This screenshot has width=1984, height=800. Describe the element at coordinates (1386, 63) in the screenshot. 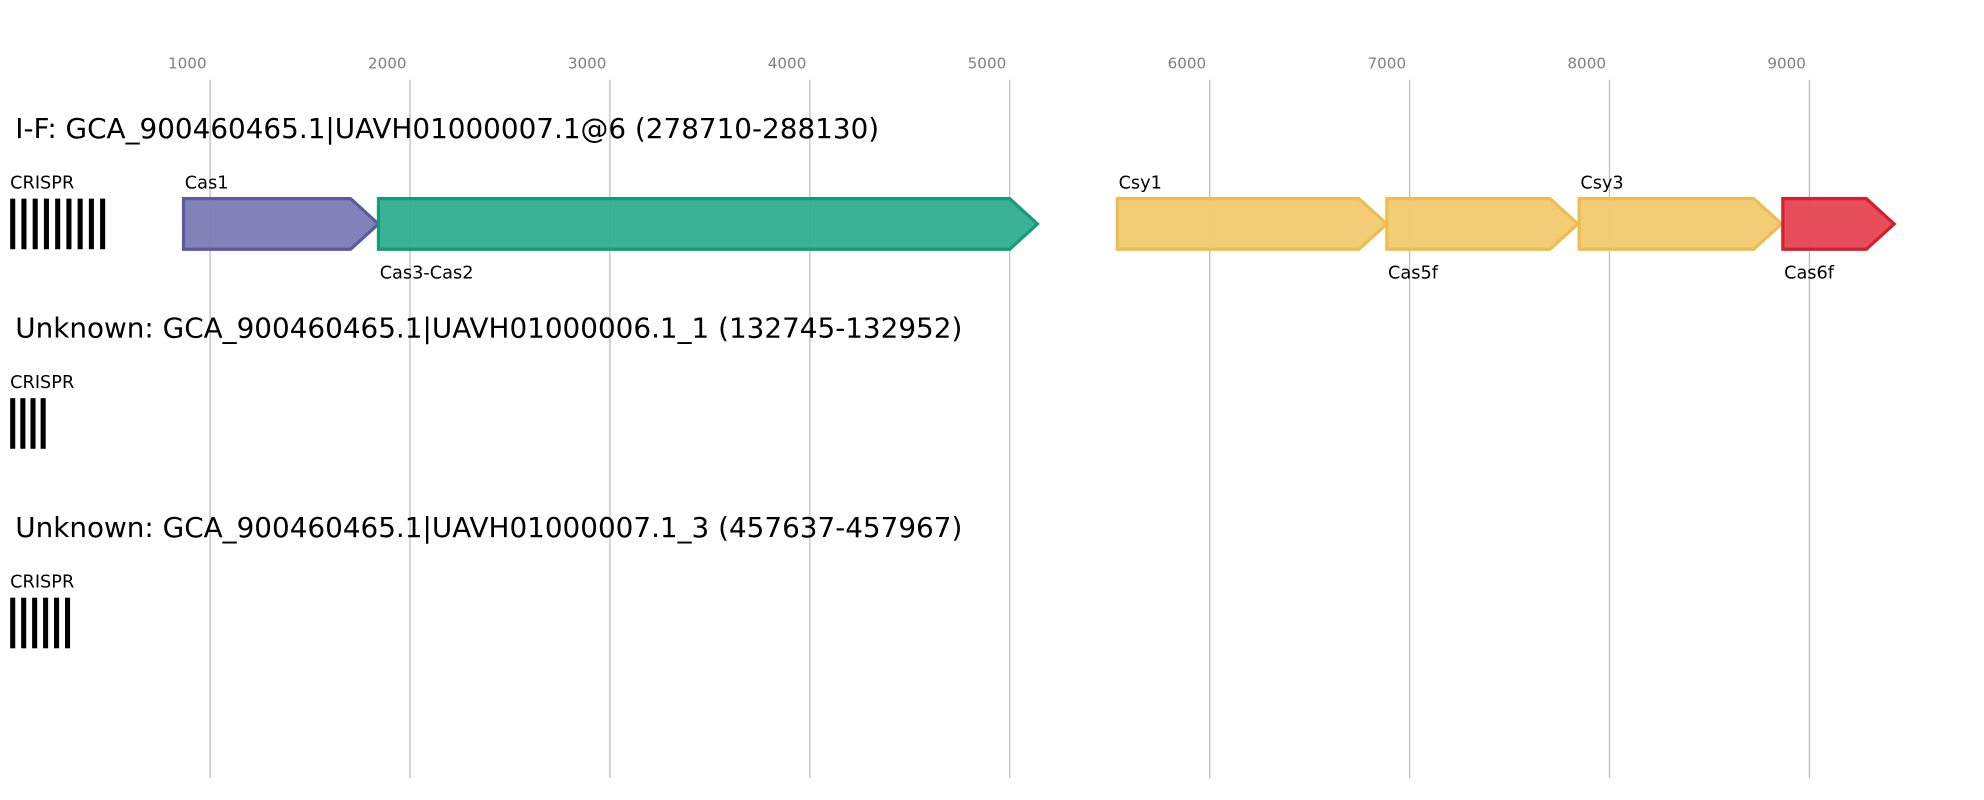

I see `tick-label: 7000` at that location.